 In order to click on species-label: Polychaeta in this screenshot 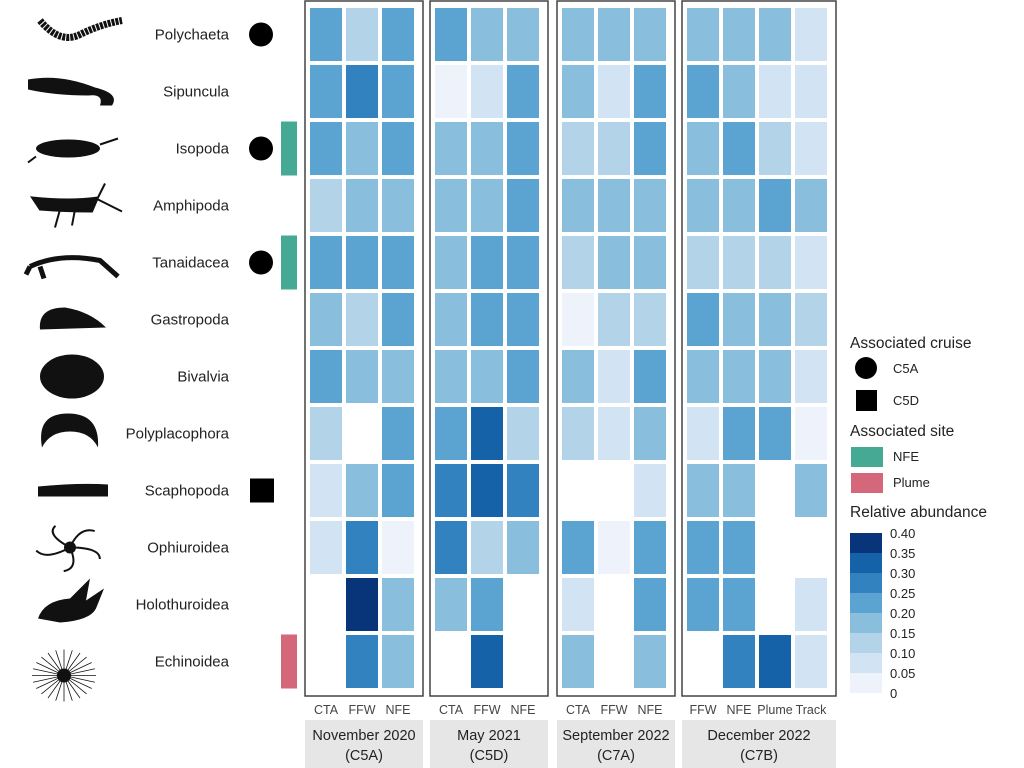, I will do `click(192, 35)`.